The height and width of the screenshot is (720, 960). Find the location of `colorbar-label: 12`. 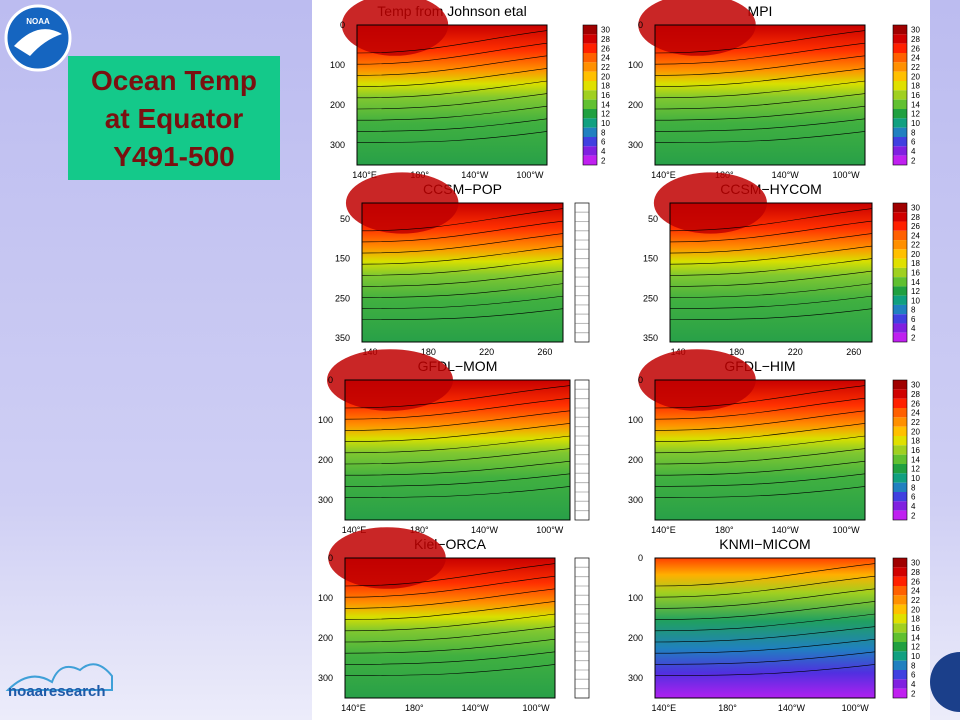

colorbar-label: 12 is located at coordinates (915, 469).